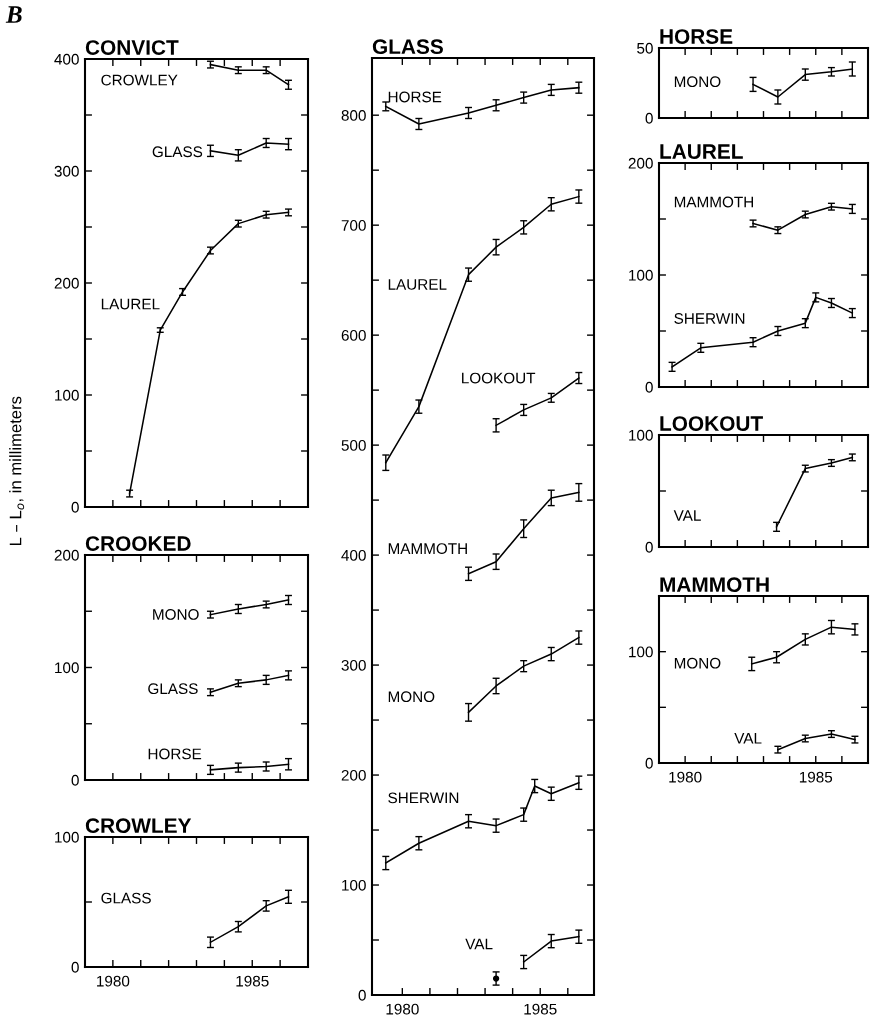 Image resolution: width=877 pixels, height=1021 pixels. What do you see at coordinates (353, 115) in the screenshot?
I see `y-tick-label: 800` at bounding box center [353, 115].